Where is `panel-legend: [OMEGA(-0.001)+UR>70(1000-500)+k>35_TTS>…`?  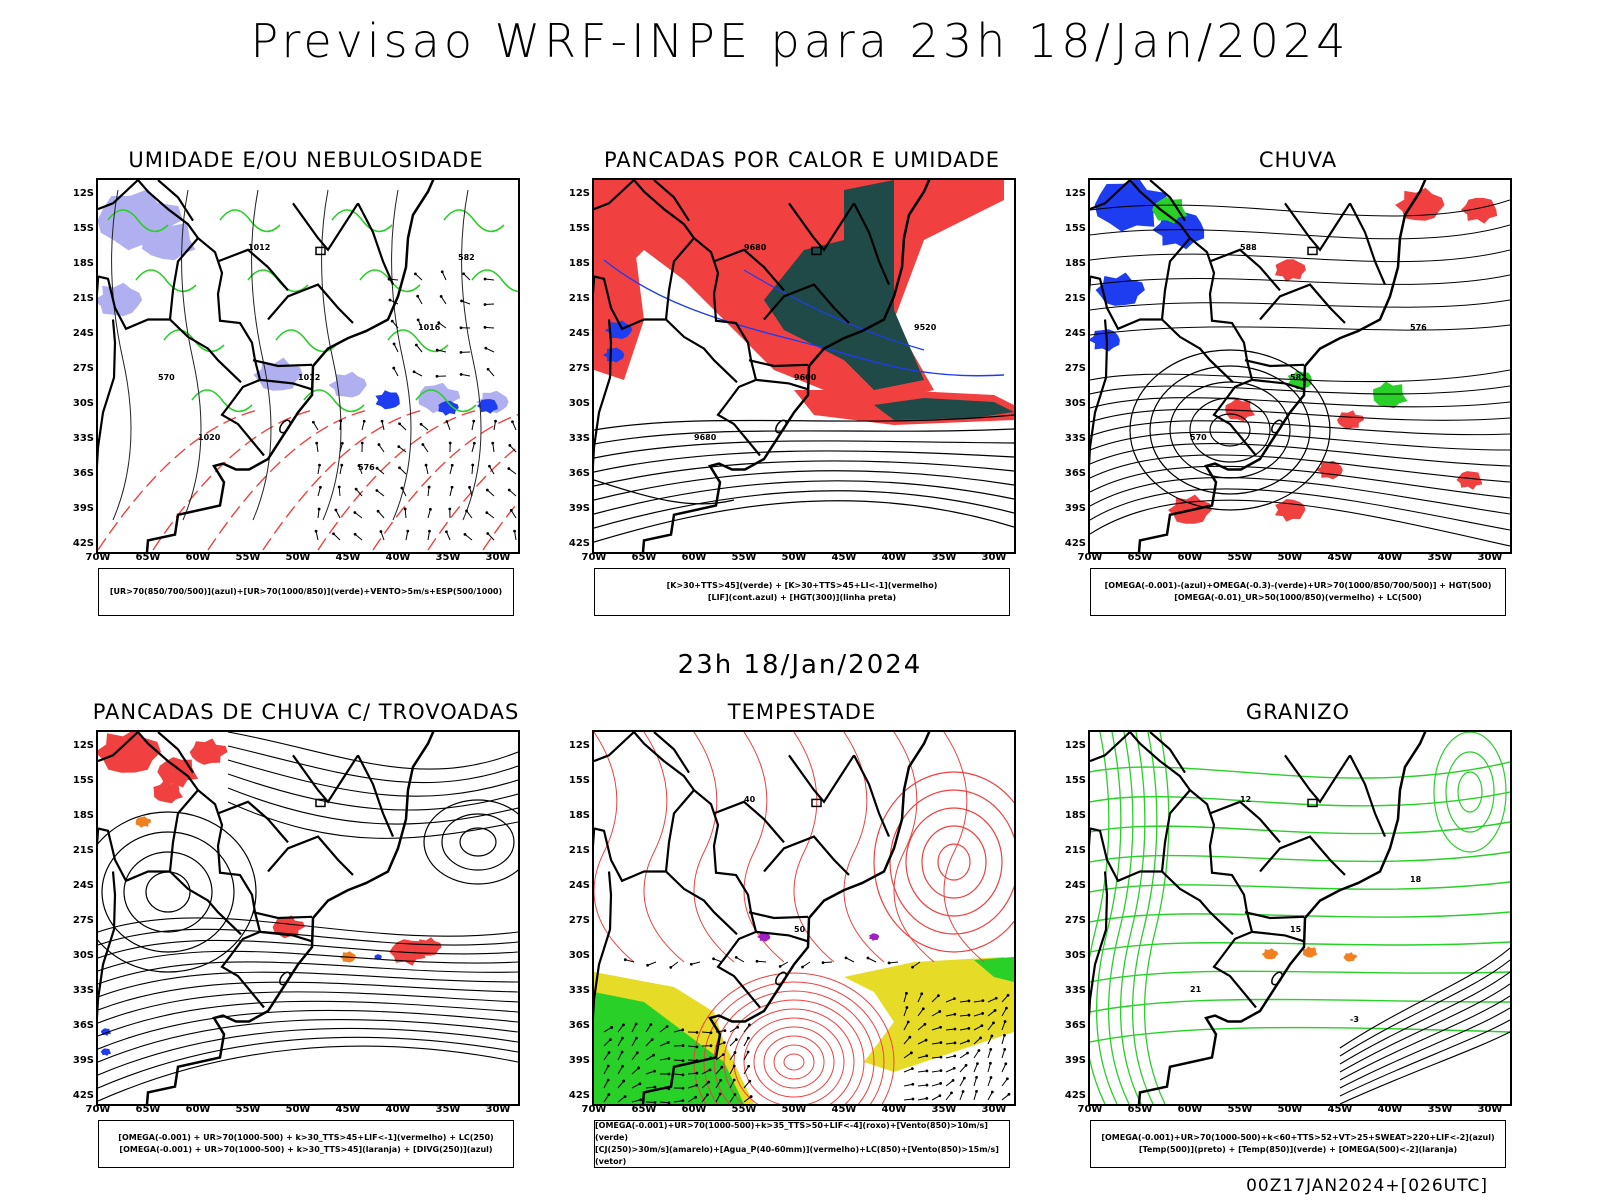 panel-legend: [OMEGA(-0.001)+UR>70(1000-500)+k>35_TTS>… is located at coordinates (802, 1144).